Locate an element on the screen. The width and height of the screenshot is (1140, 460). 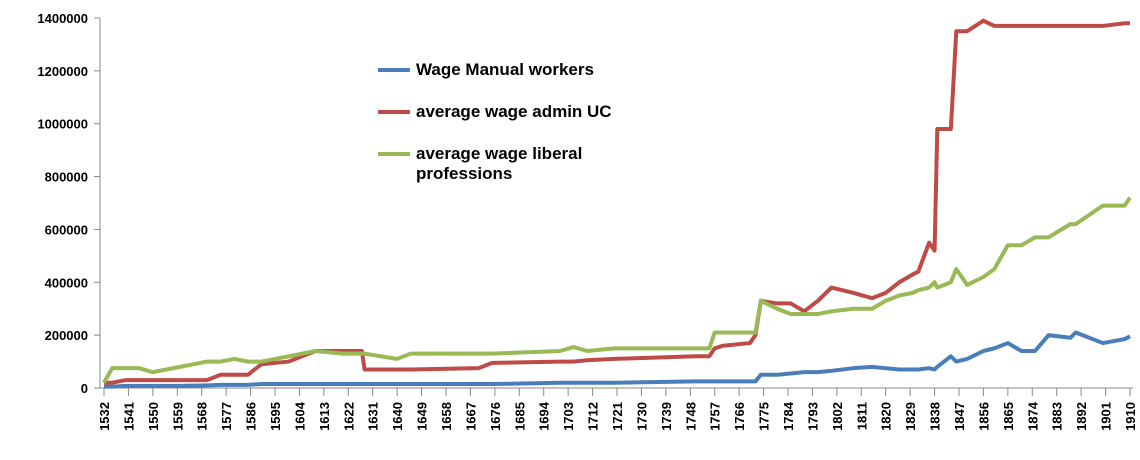
x-tick-label: 1667 is located at coordinates (470, 416).